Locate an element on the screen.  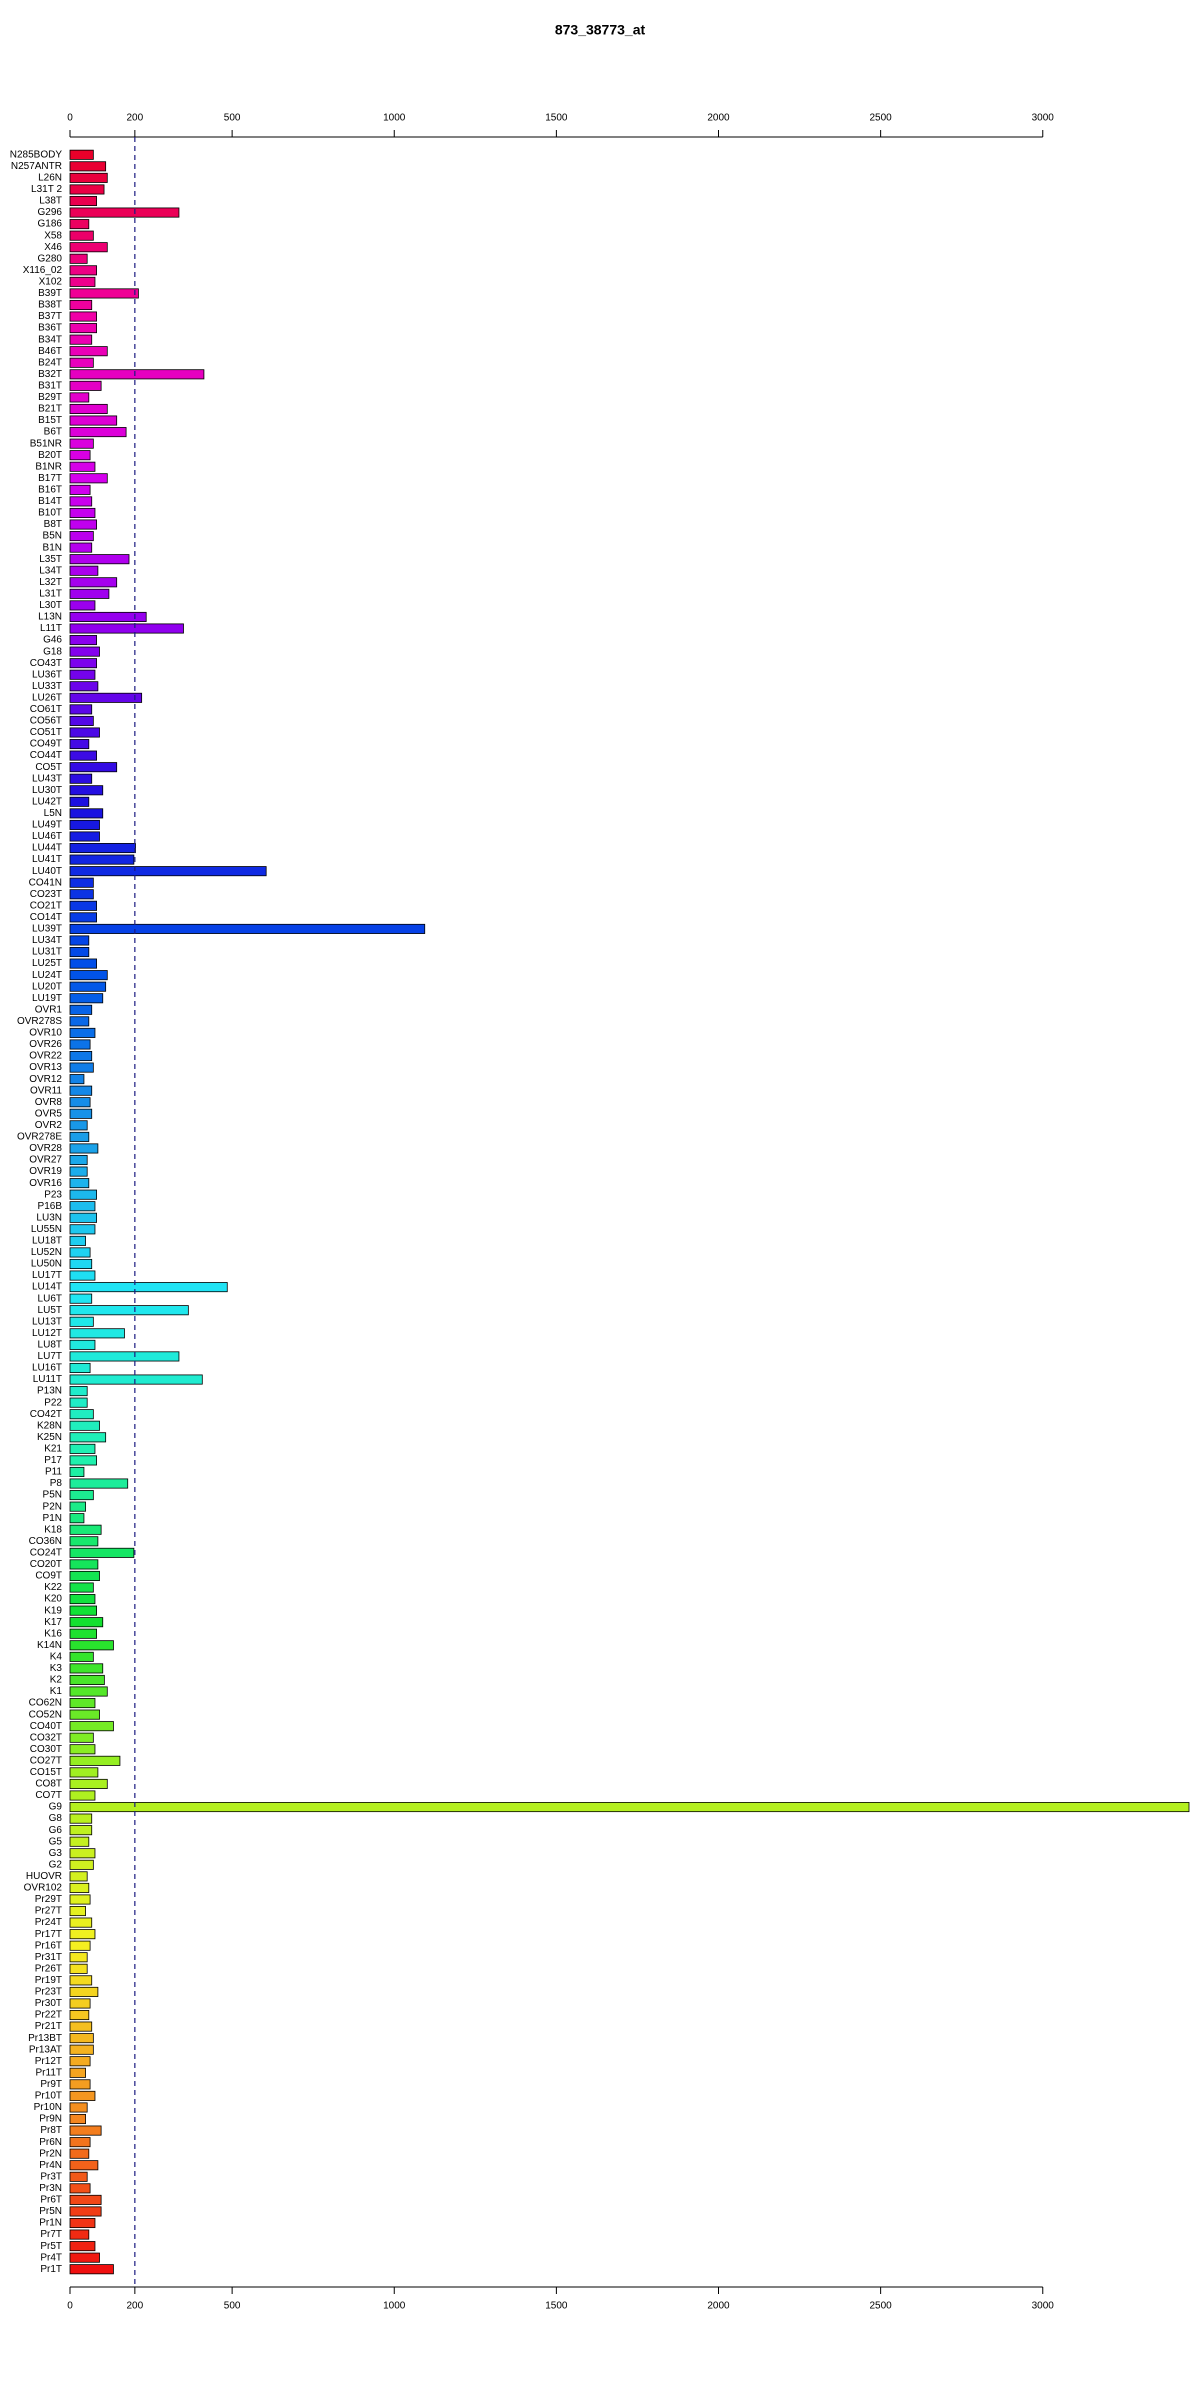
y-tick-label: LU14T is located at coordinates (47, 1287).